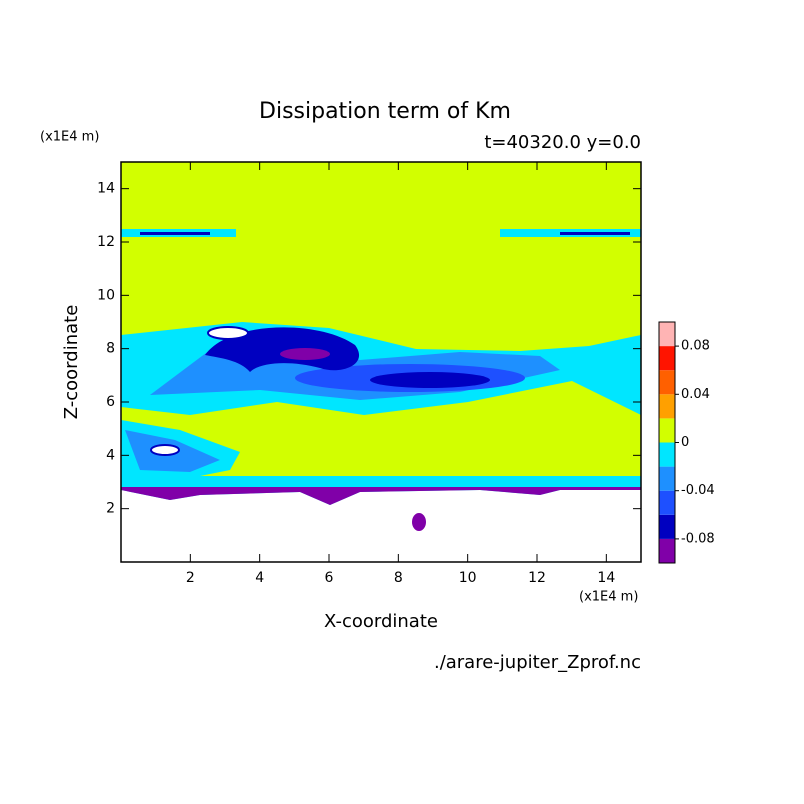  What do you see at coordinates (398, 578) in the screenshot?
I see `x-tick-label: 8` at bounding box center [398, 578].